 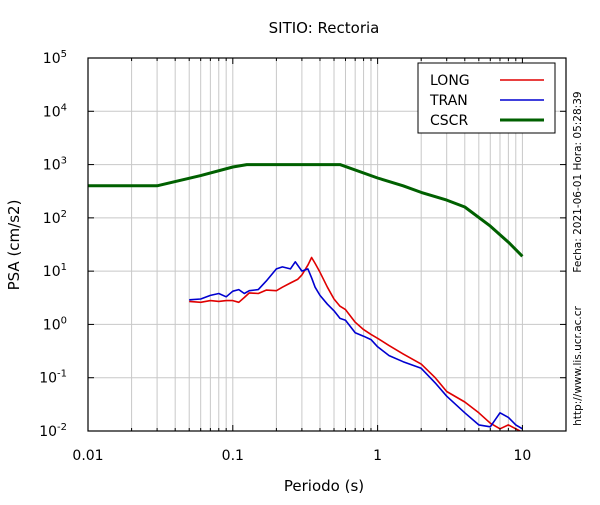 I want to click on y-tick-label: 10², so click(x=55, y=218).